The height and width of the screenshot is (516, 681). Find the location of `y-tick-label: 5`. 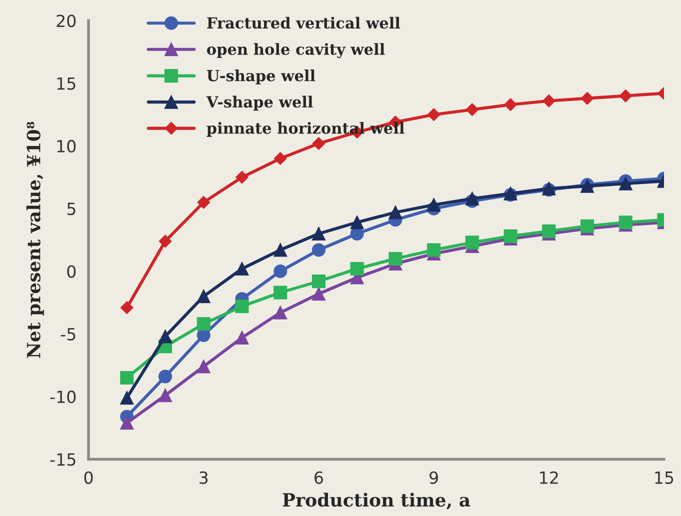

y-tick-label: 5 is located at coordinates (71, 209).